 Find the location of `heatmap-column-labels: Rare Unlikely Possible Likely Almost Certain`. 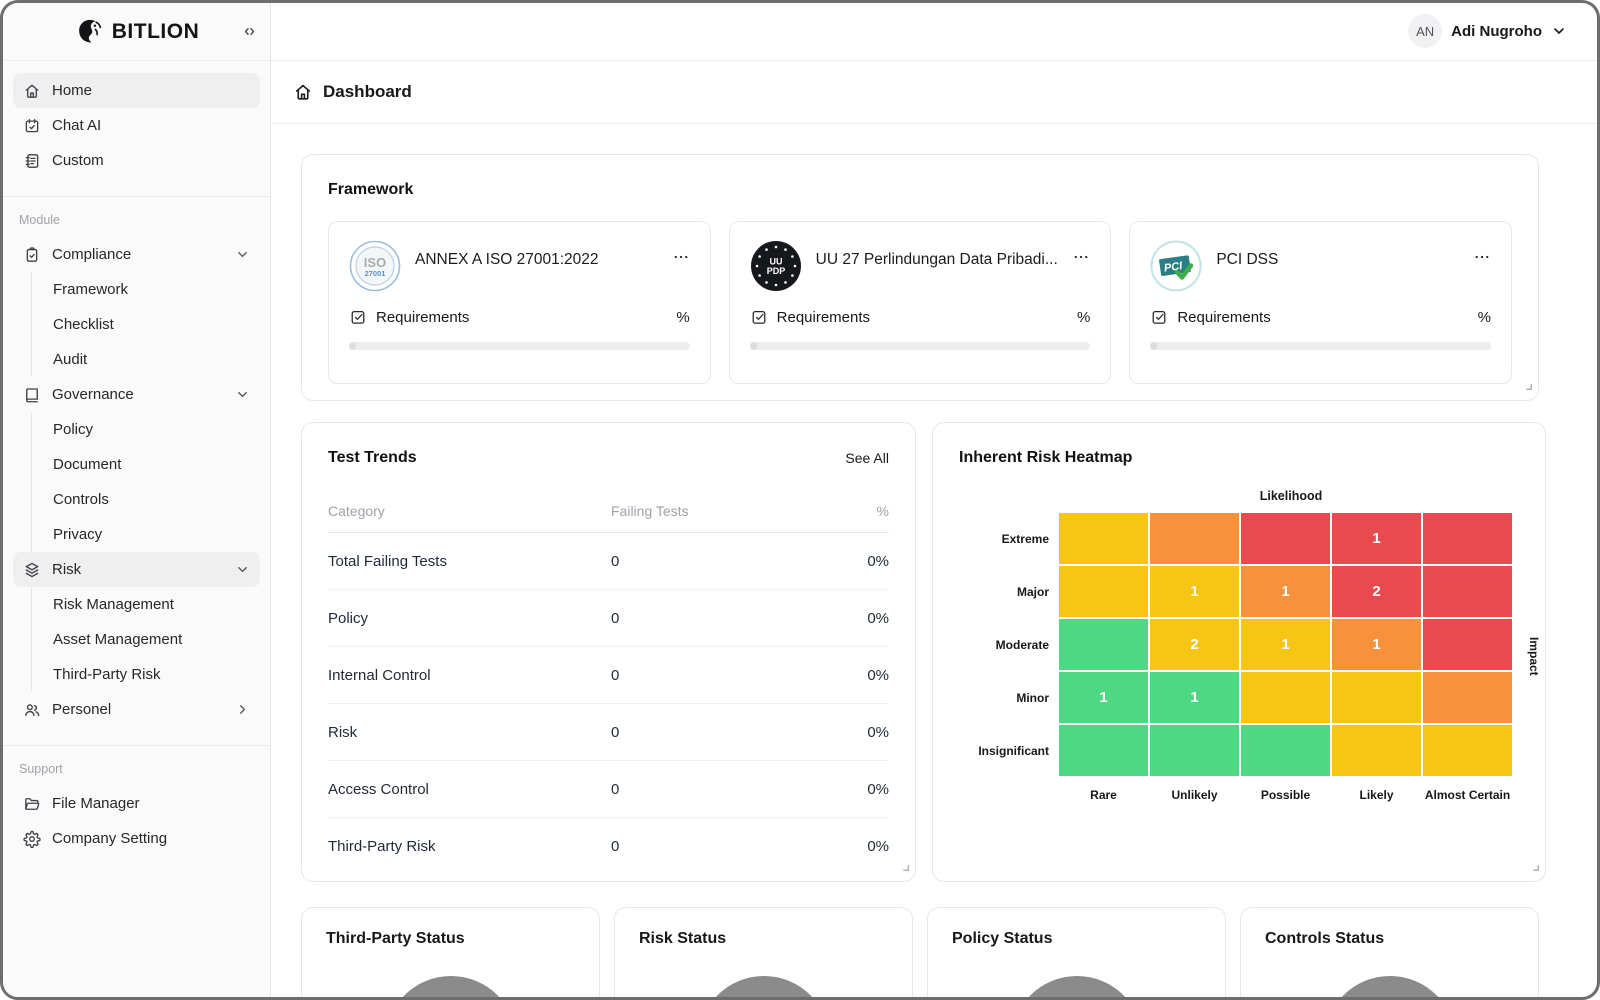

heatmap-column-labels: Rare Unlikely Possible Likely Almost Certain is located at coordinates (1239, 795).